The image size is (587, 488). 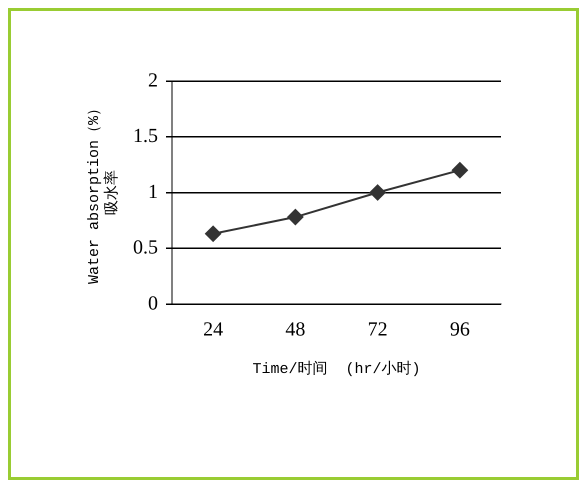 What do you see at coordinates (145, 136) in the screenshot?
I see `y-tick-label: 1.5` at bounding box center [145, 136].